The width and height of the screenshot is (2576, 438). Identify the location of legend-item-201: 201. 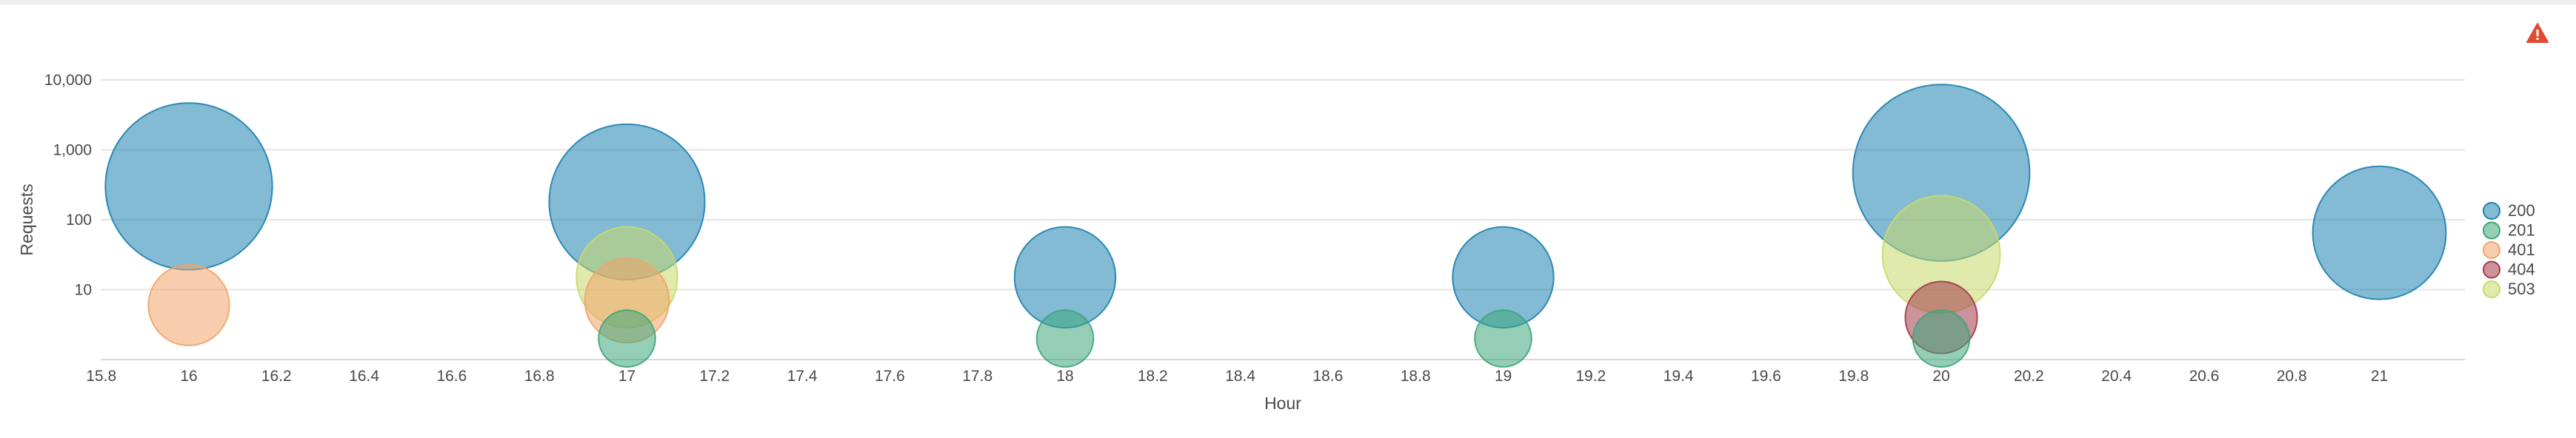
(2509, 230).